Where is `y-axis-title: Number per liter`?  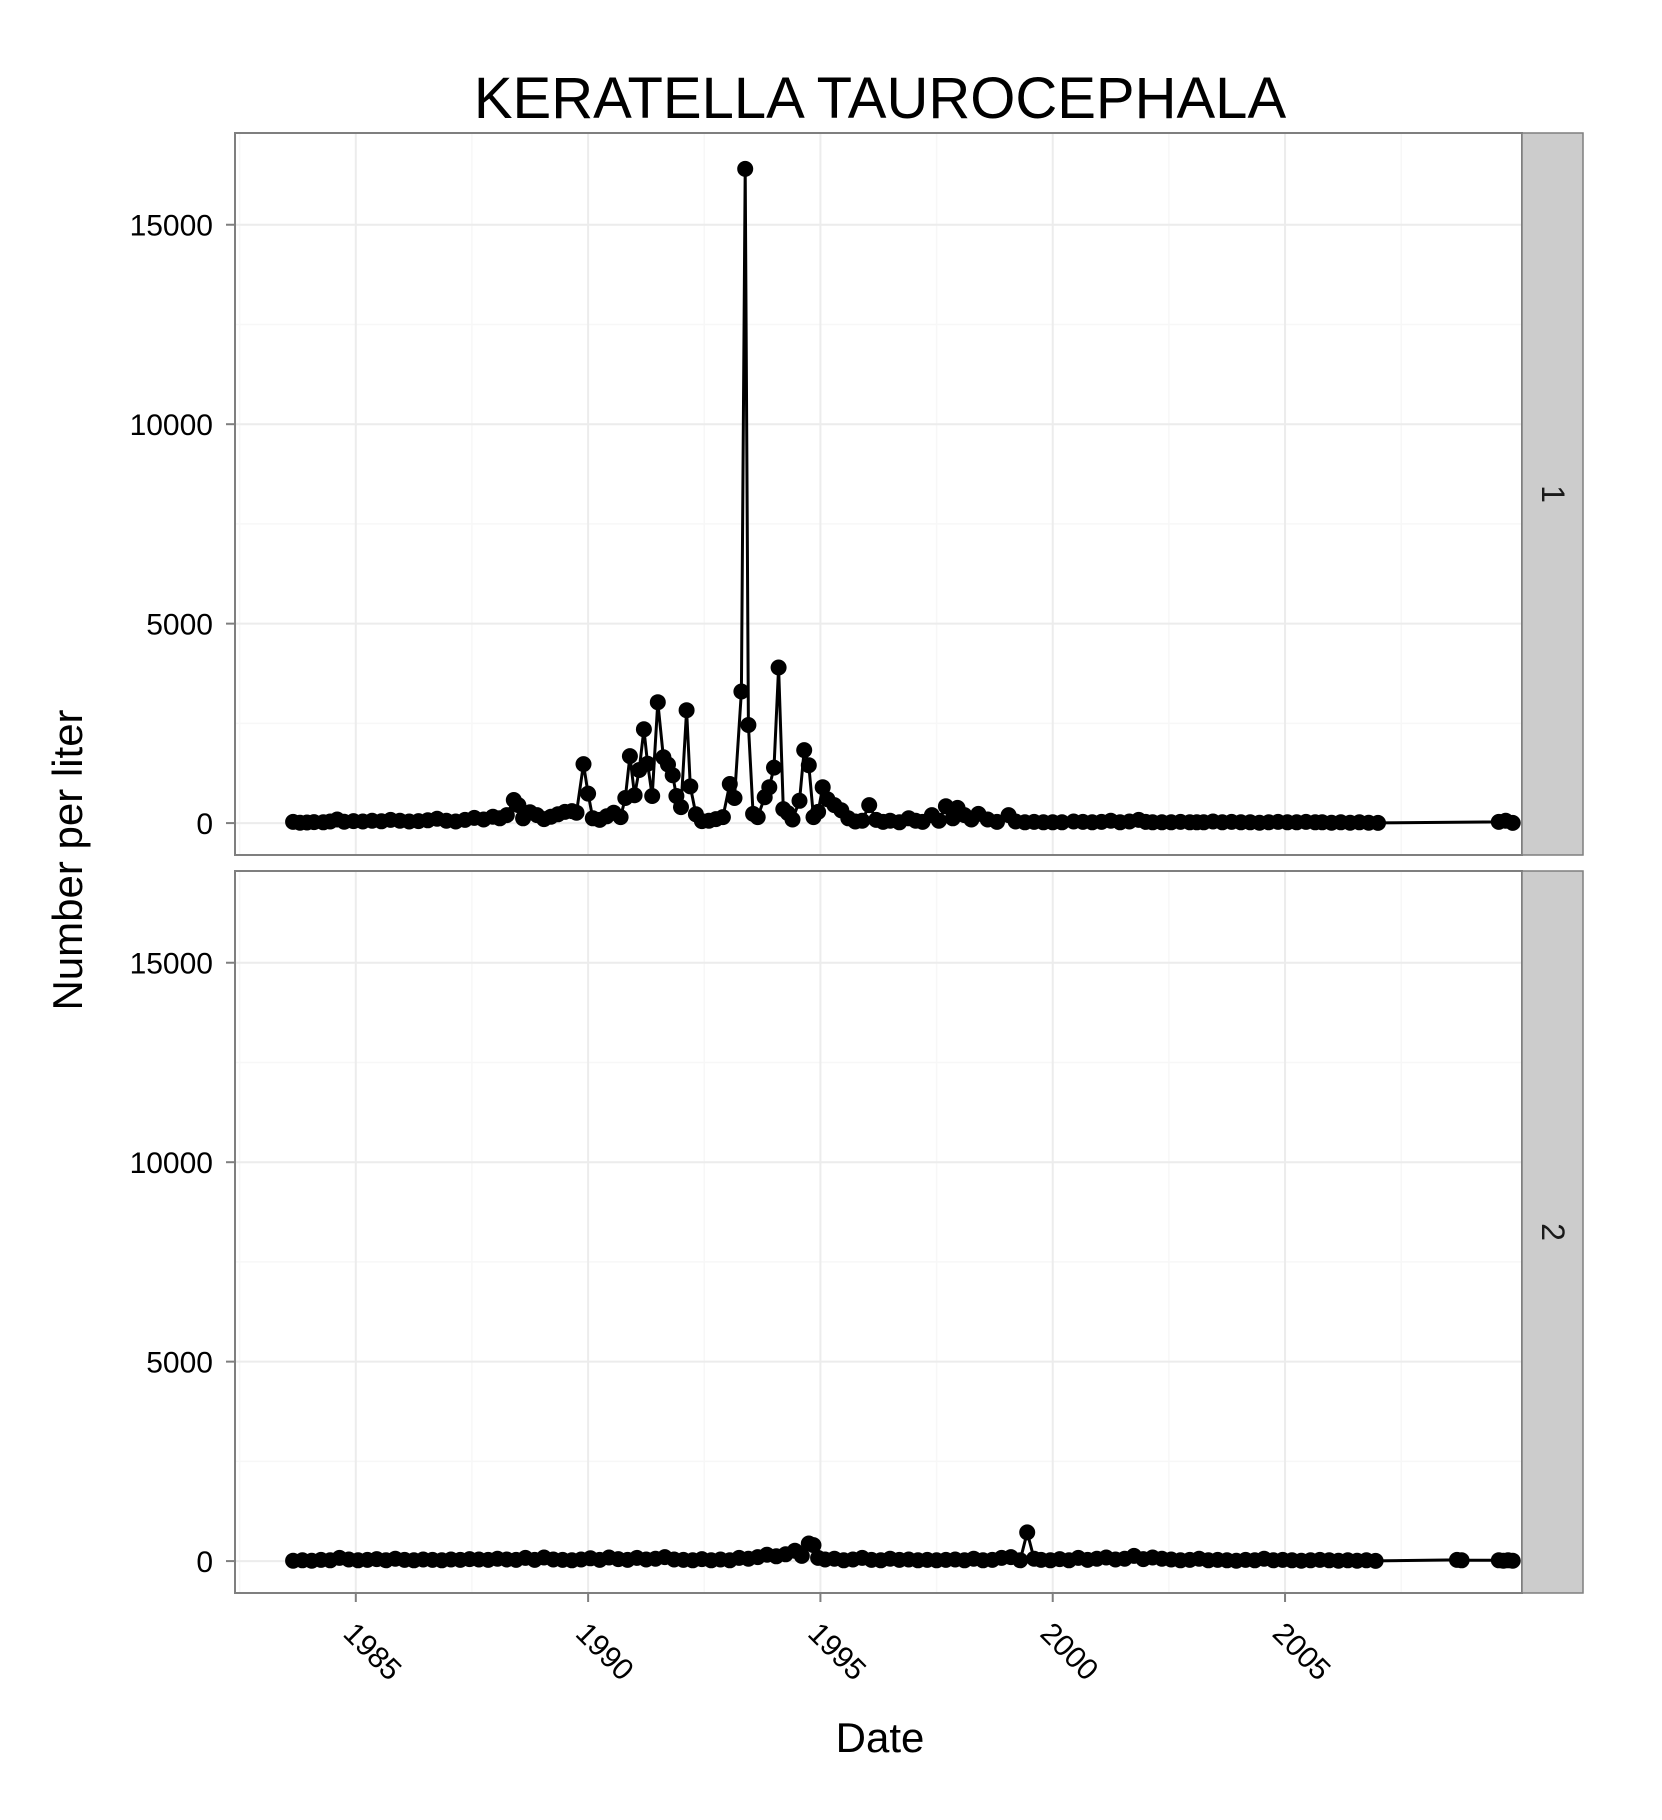
y-axis-title: Number per liter is located at coordinates (67, 859).